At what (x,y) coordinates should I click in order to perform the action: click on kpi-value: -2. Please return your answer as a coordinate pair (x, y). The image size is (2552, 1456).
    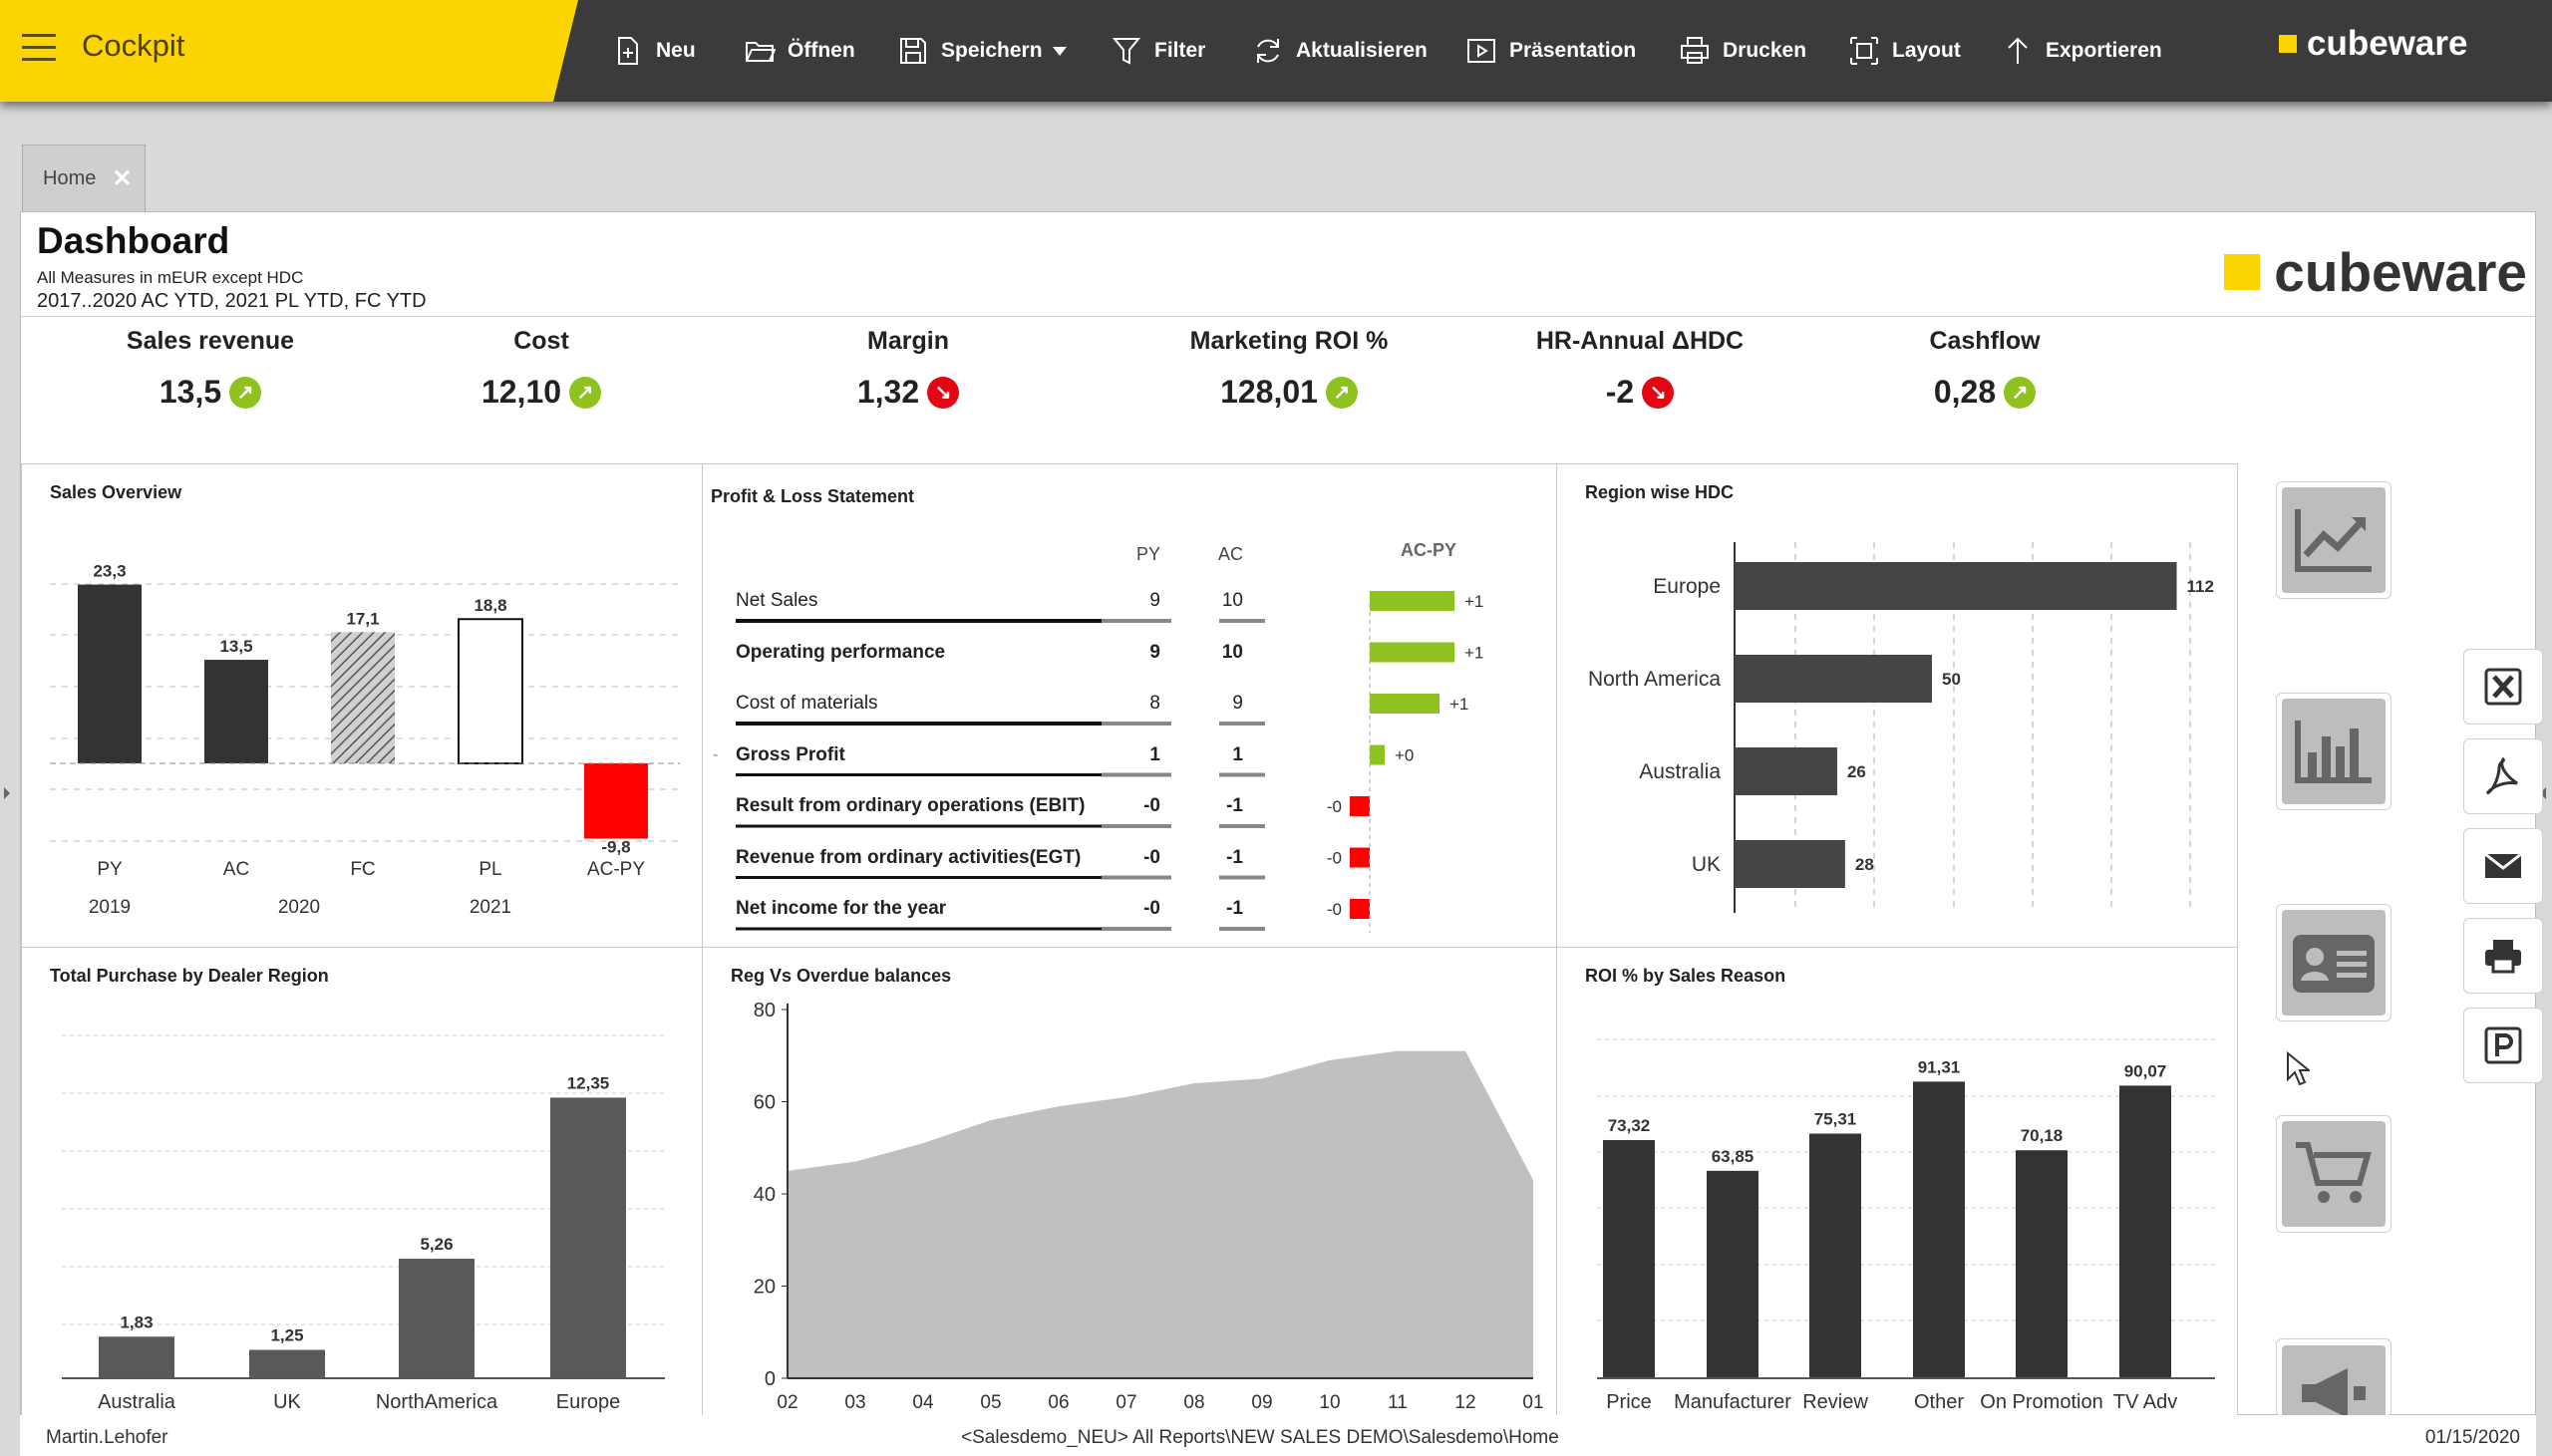
    Looking at the image, I should click on (1620, 392).